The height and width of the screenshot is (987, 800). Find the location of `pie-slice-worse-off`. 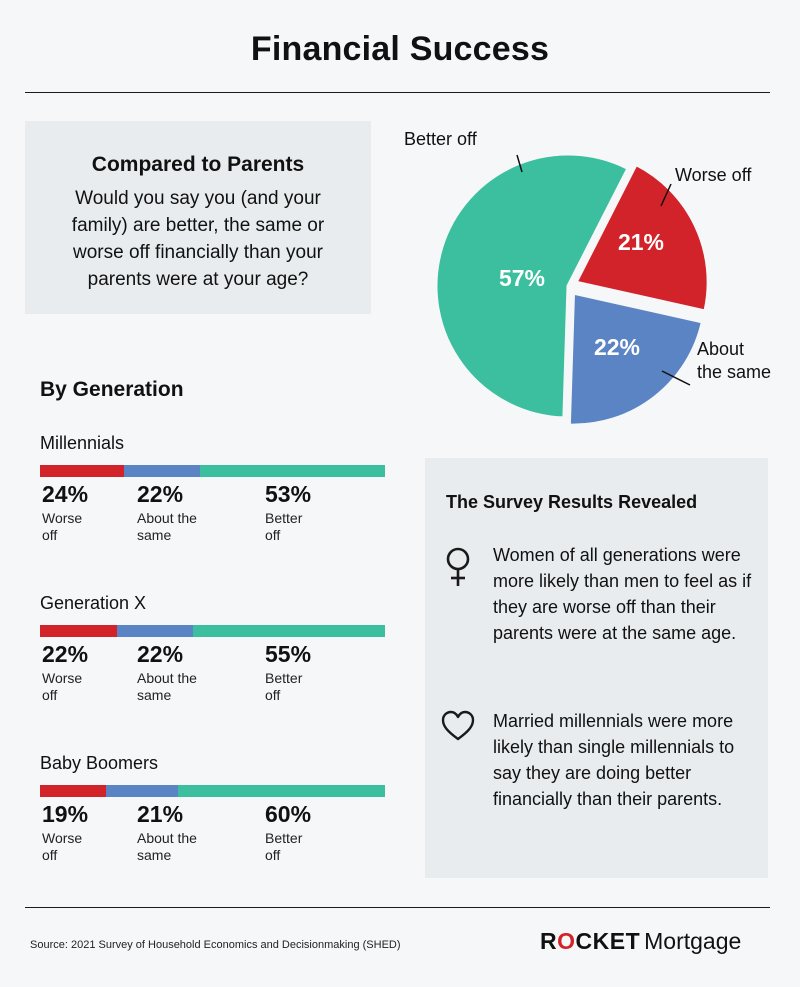

pie-slice-worse-off is located at coordinates (641, 237).